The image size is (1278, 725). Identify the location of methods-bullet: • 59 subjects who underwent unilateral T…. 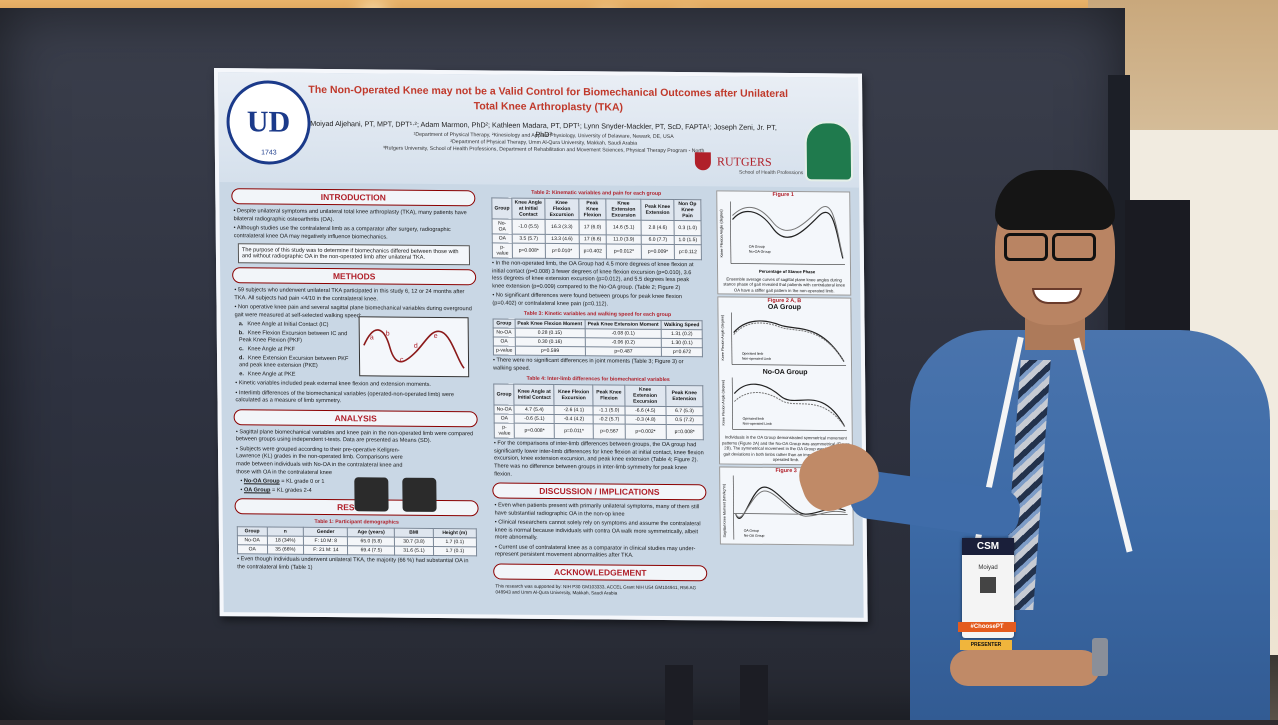
(349, 295).